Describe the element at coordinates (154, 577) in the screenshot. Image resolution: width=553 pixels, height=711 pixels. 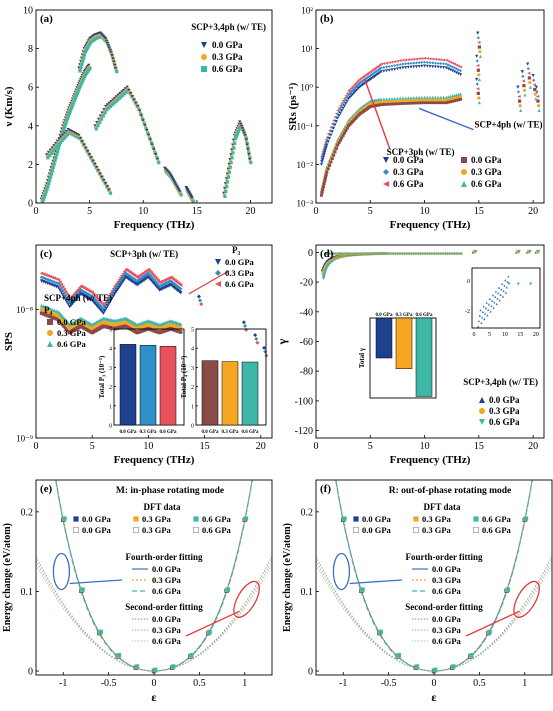
I see `plot-area` at that location.